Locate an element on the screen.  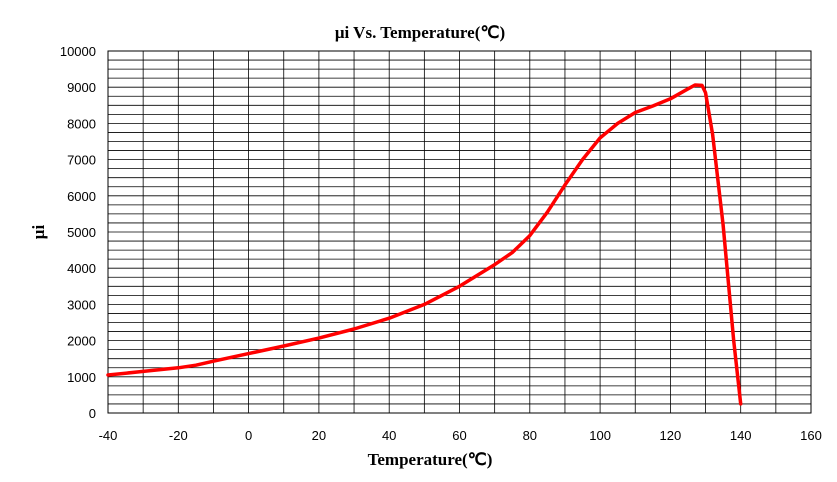
y-tick-label: 6000 is located at coordinates (81, 196).